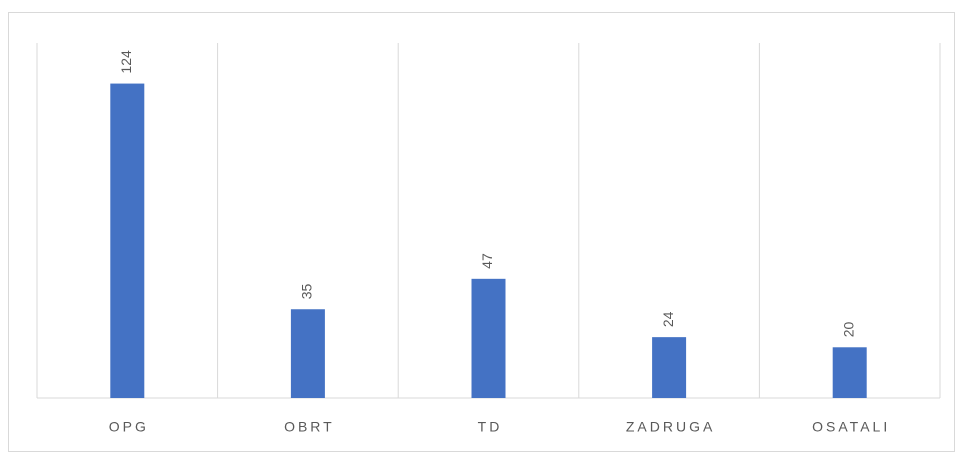 Image resolution: width=956 pixels, height=452 pixels. What do you see at coordinates (309, 427) in the screenshot?
I see `x-tick-label: OBRT` at bounding box center [309, 427].